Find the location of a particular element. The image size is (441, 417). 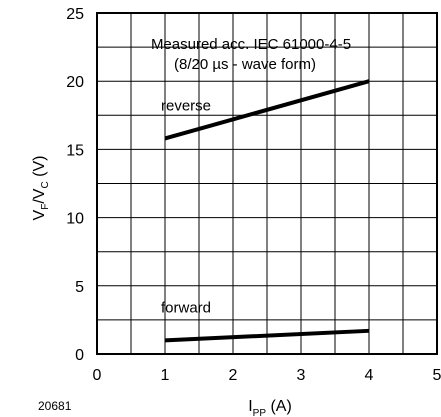

x-tick-label: 1 is located at coordinates (165, 375).